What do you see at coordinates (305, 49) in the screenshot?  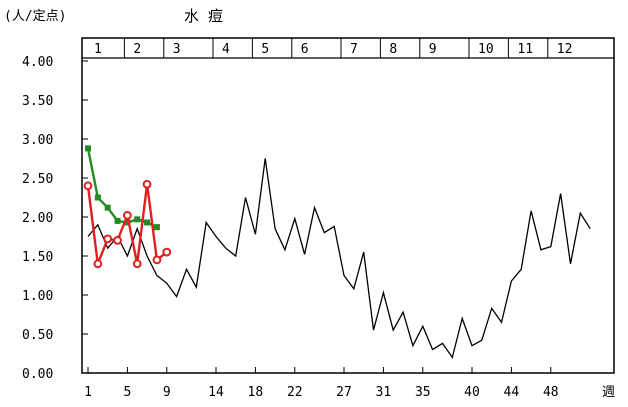 I see `month-label: 6` at bounding box center [305, 49].